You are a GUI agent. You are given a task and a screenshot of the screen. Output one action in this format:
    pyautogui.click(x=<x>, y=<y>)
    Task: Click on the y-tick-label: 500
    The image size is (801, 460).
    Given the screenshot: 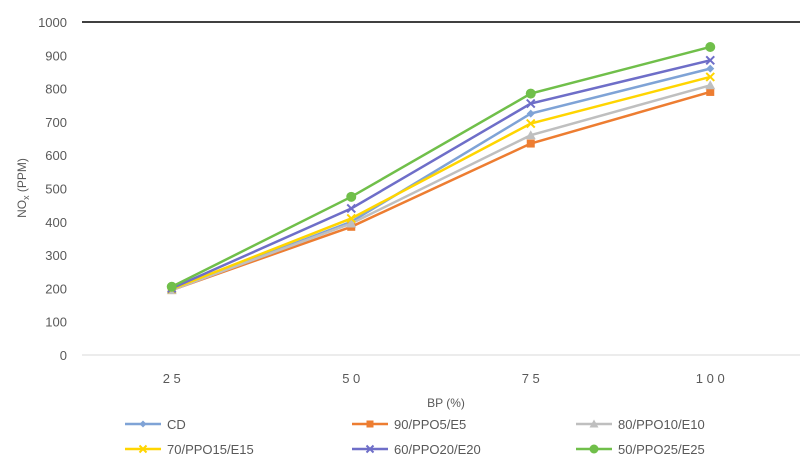 What is the action you would take?
    pyautogui.click(x=56, y=189)
    